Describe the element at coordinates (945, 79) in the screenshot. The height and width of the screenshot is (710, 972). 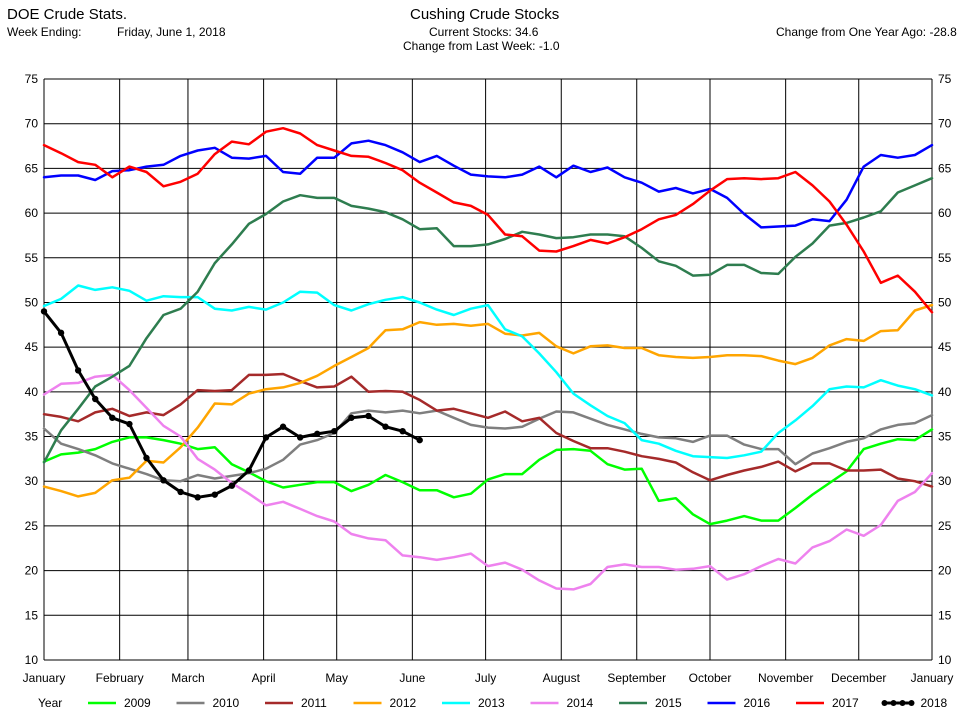
I see `y-tick-label-right: 75` at that location.